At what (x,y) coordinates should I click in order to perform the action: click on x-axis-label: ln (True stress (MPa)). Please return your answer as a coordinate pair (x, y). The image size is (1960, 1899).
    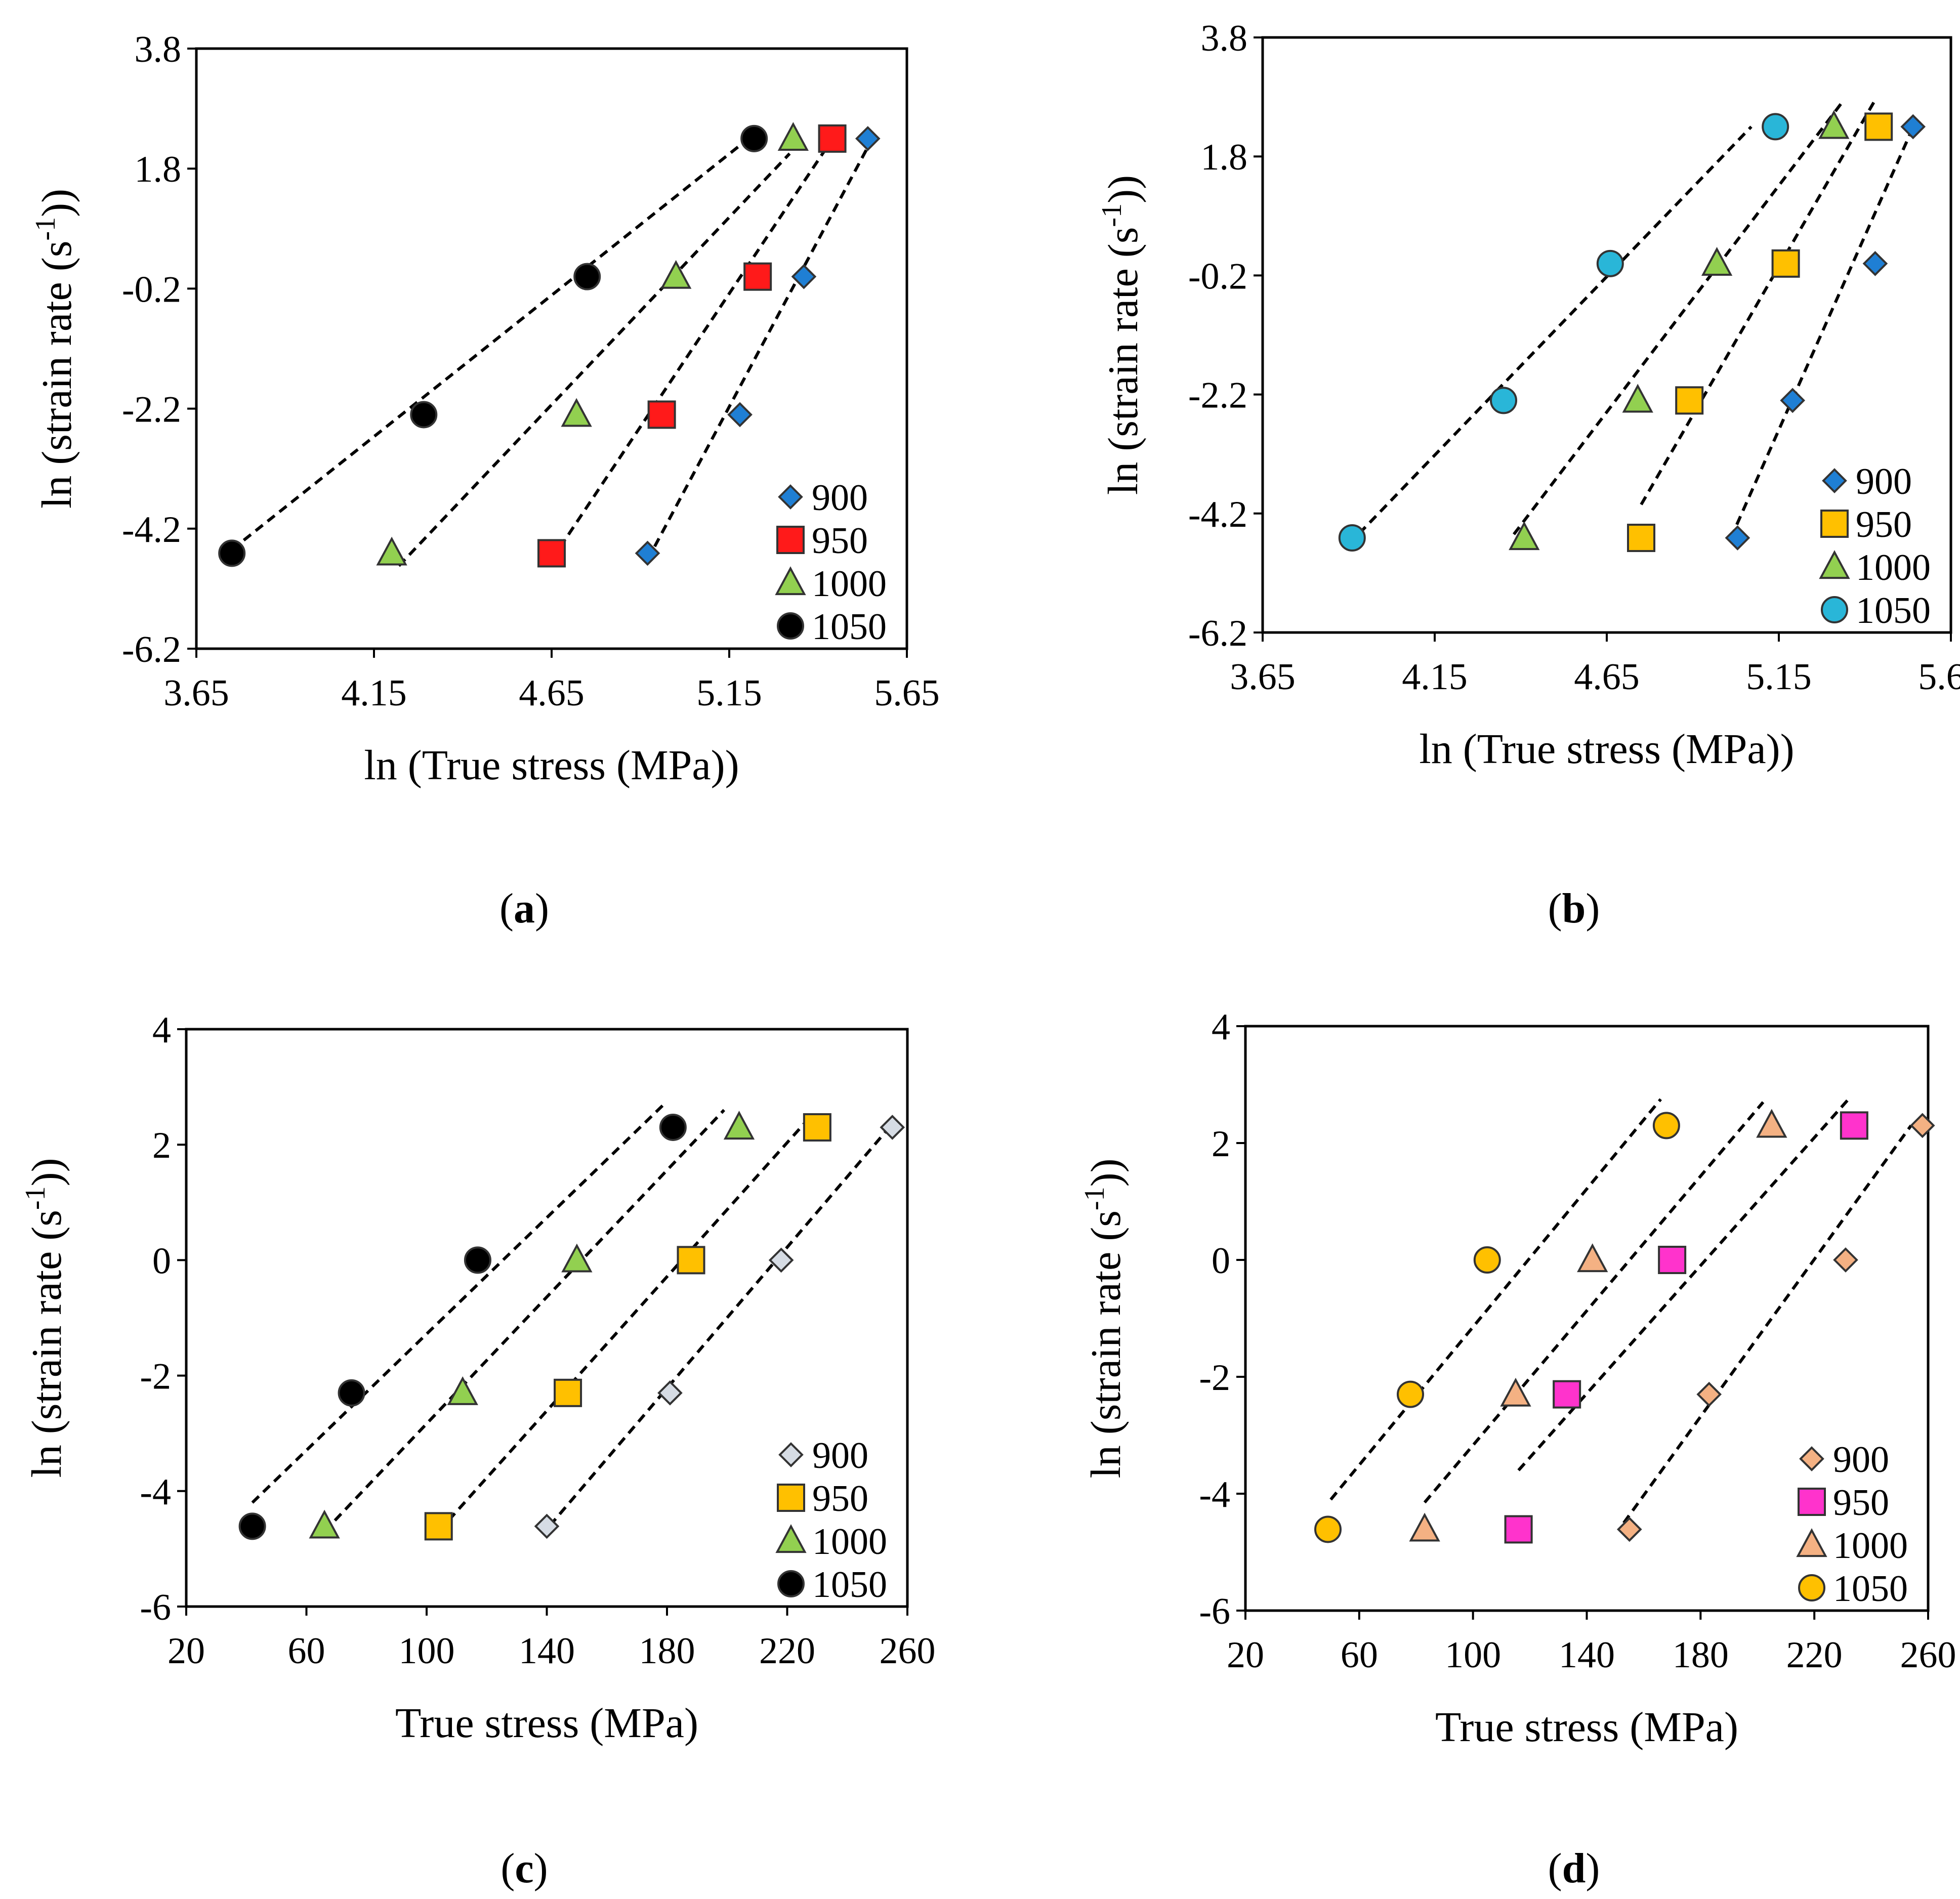
    Looking at the image, I should click on (1606, 749).